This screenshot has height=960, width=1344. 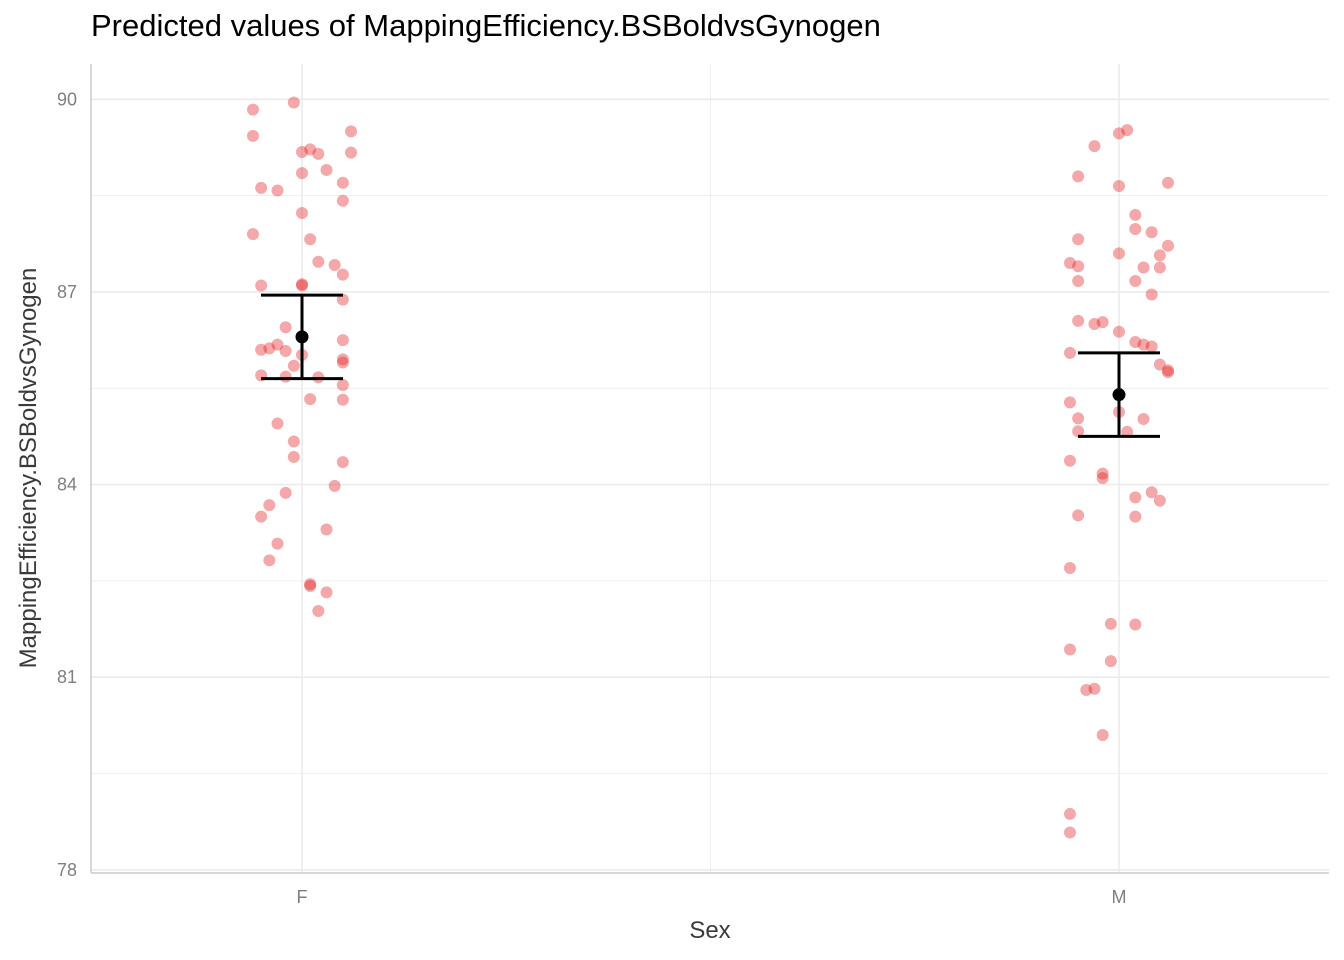 What do you see at coordinates (67, 292) in the screenshot?
I see `y-tick-label: 87` at bounding box center [67, 292].